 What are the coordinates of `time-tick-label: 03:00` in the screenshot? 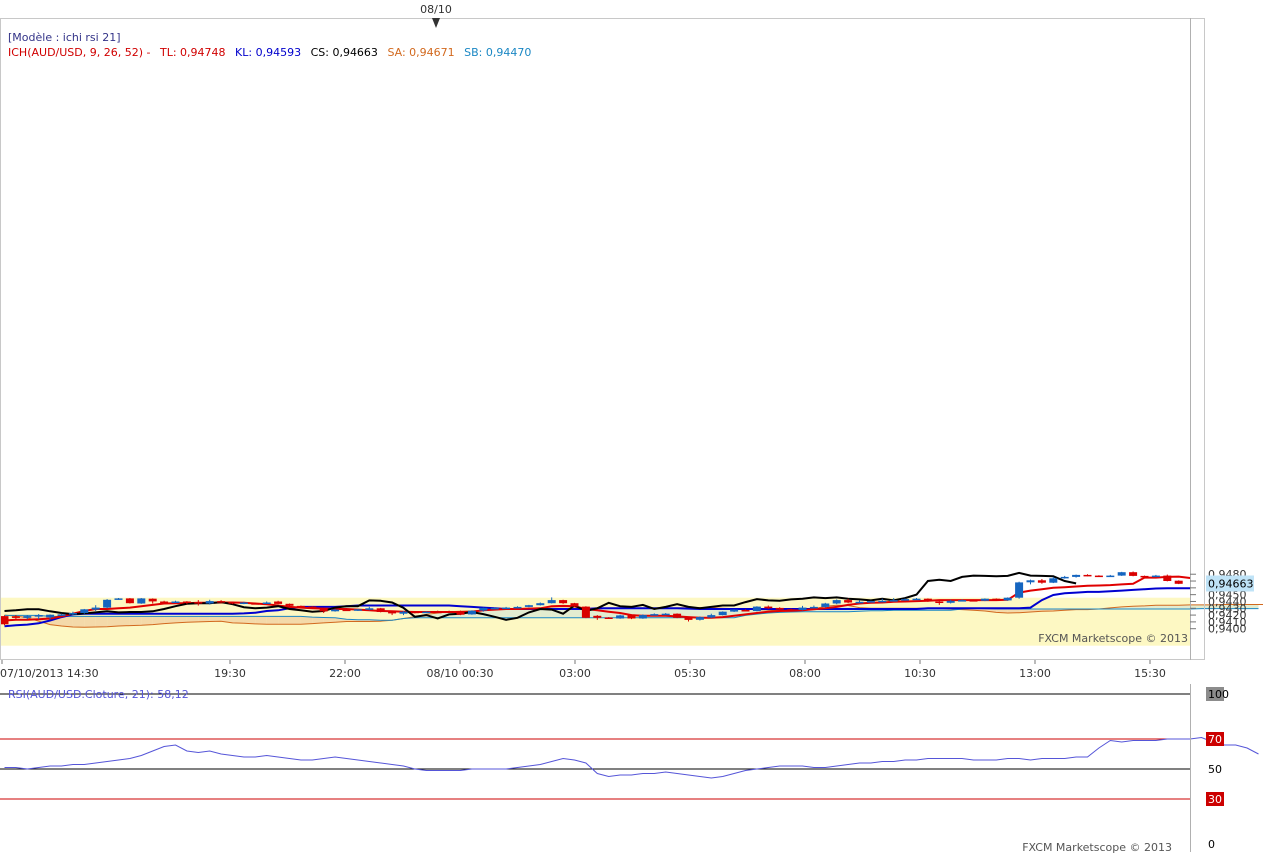 It's located at (575, 673).